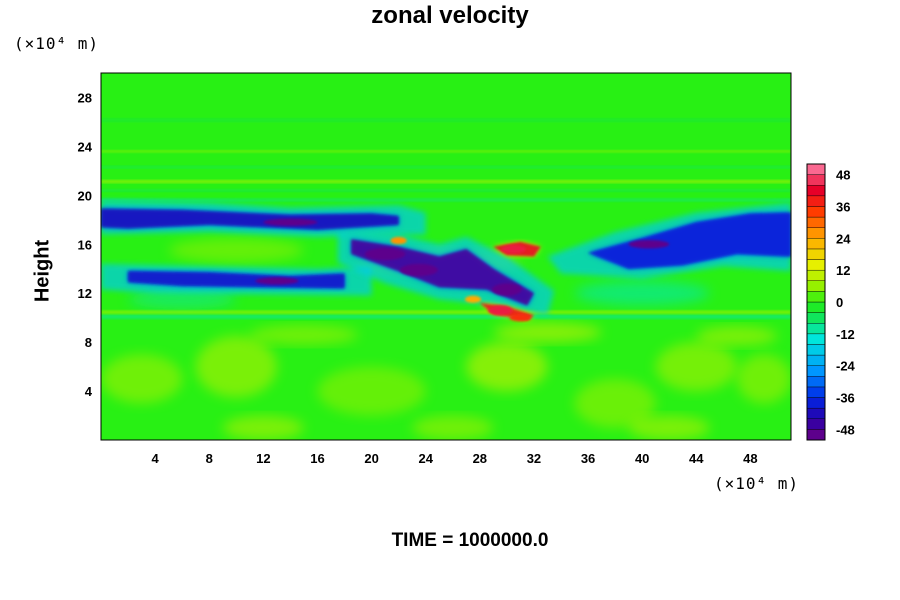 This screenshot has height=600, width=900. I want to click on x-tick-label: 28, so click(480, 458).